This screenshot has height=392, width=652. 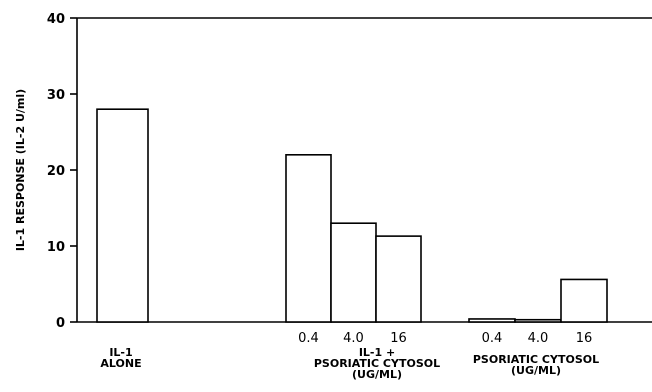 What do you see at coordinates (56, 95) in the screenshot?
I see `y-tick-label: 30` at bounding box center [56, 95].